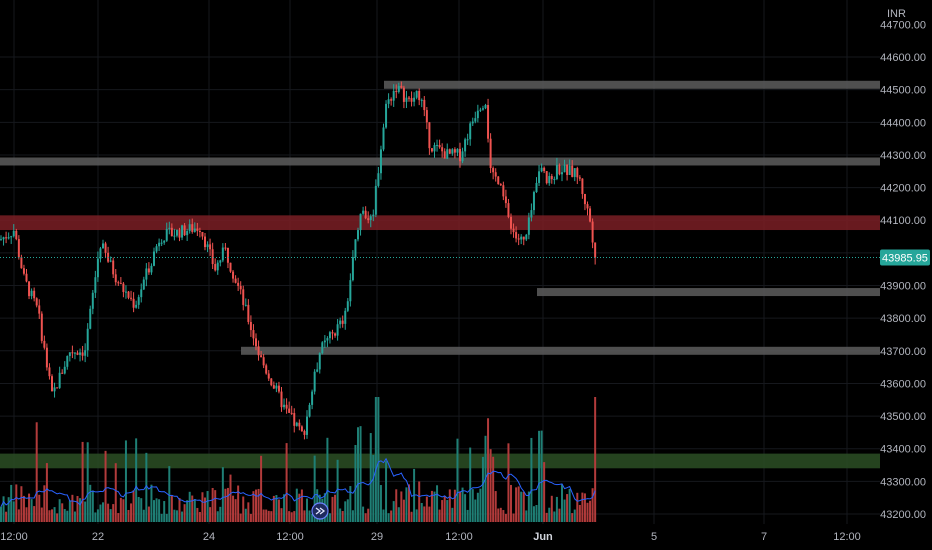 This screenshot has width=932, height=550. Describe the element at coordinates (903, 450) in the screenshot. I see `price-axis-tick-label: 43400.00` at that location.